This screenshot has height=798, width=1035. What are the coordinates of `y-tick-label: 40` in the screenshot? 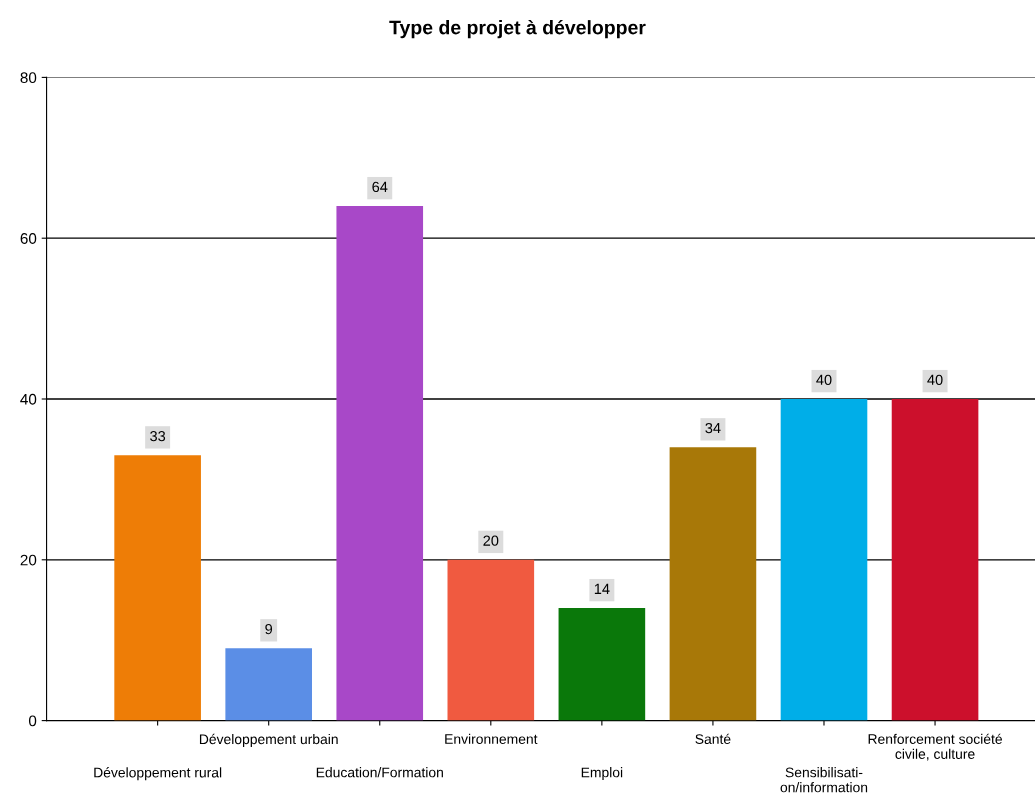 It's located at (28, 399).